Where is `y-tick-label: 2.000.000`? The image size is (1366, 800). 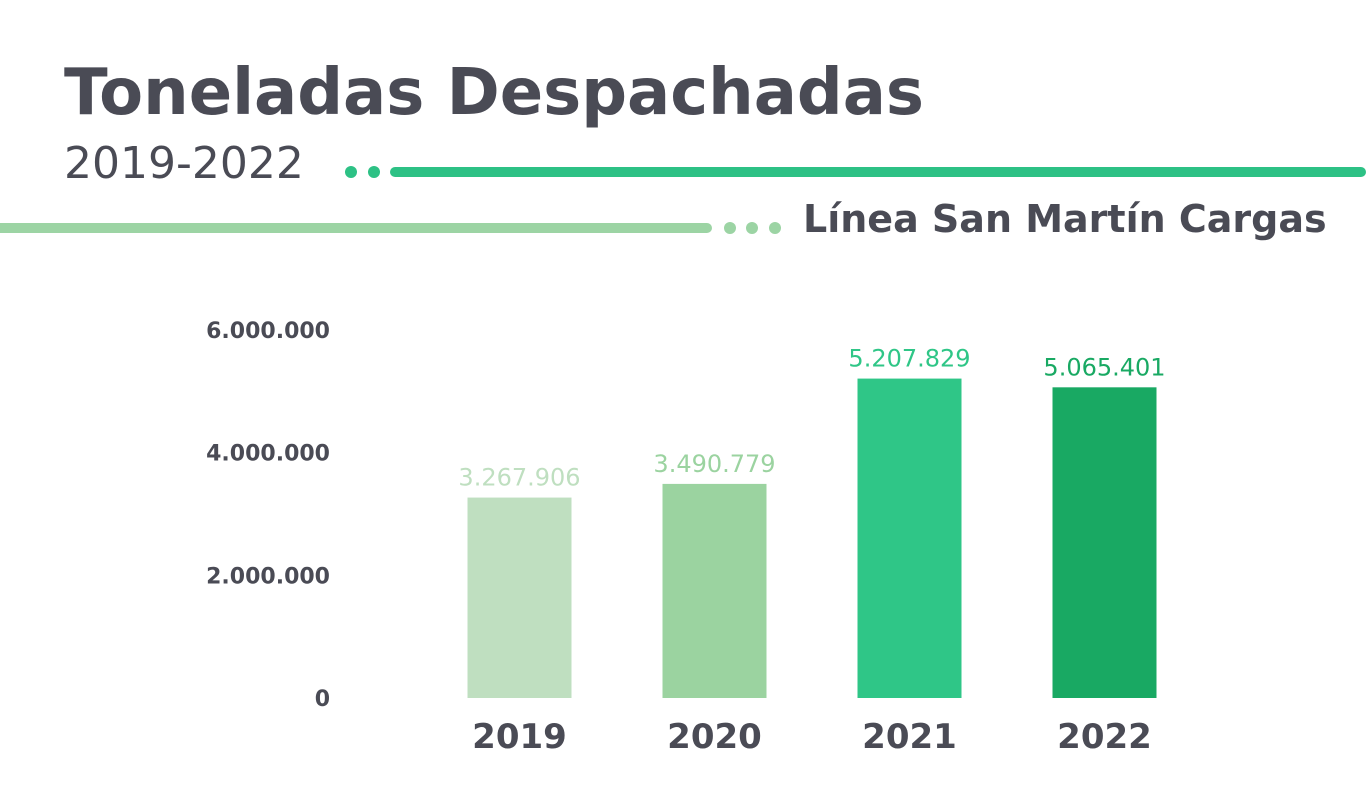 y-tick-label: 2.000.000 is located at coordinates (268, 576).